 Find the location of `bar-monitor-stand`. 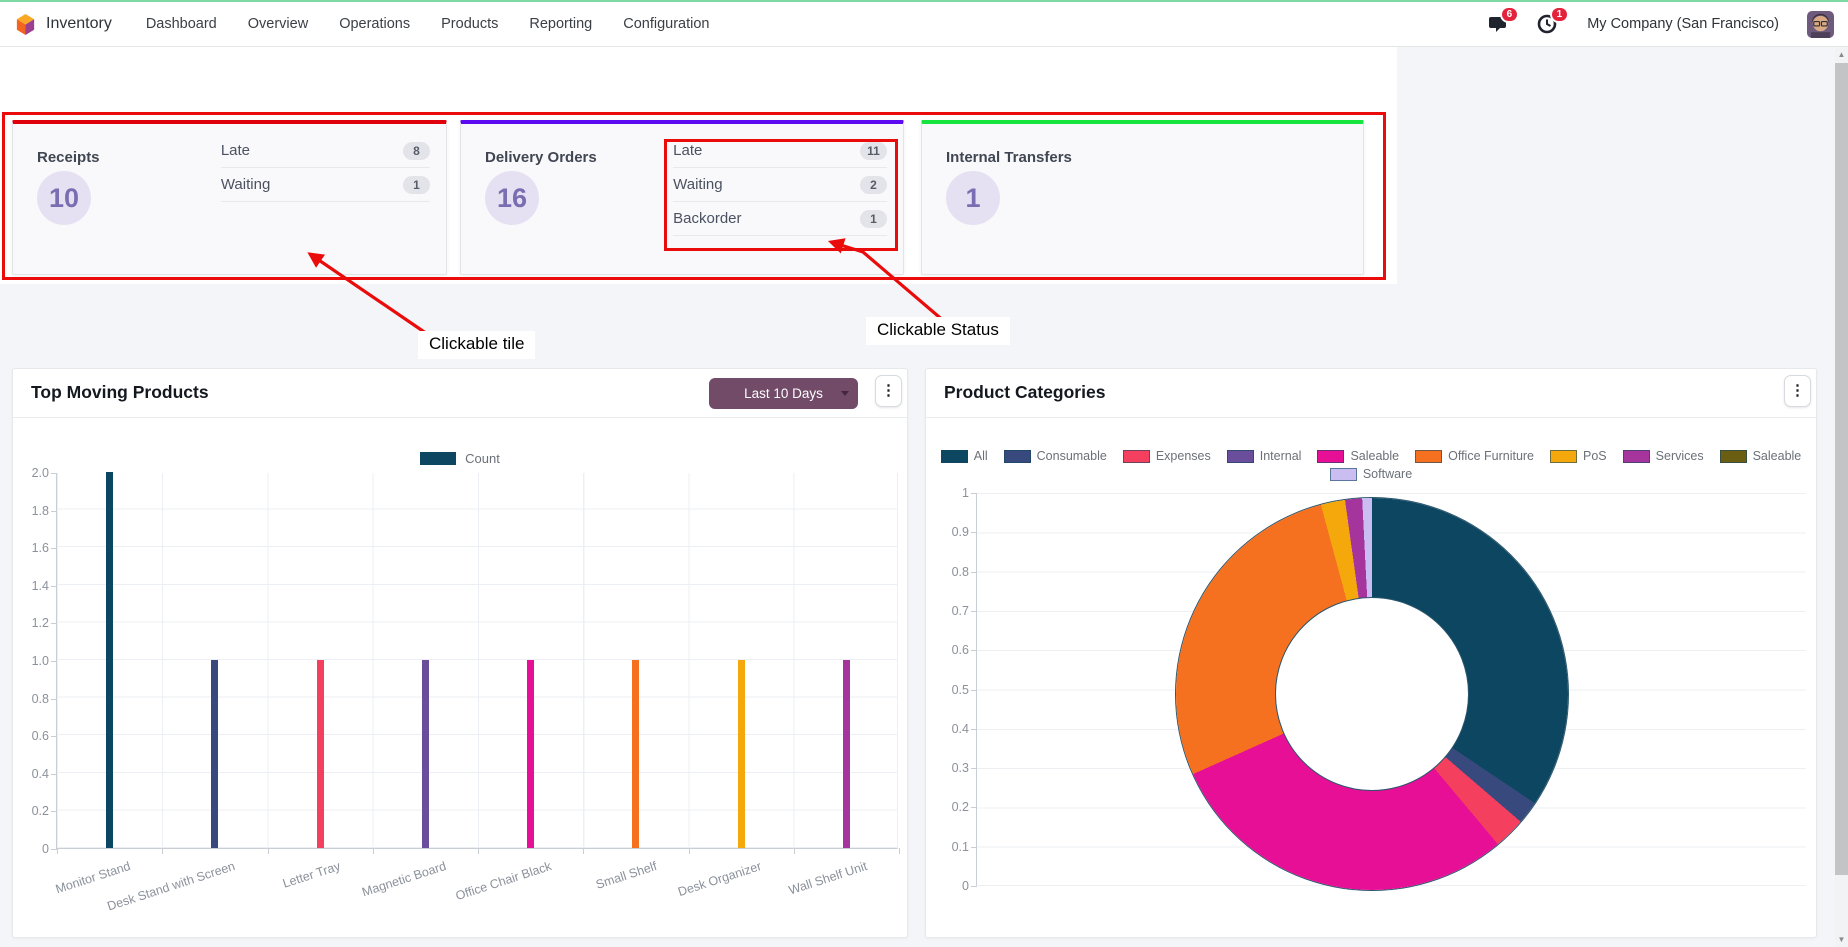

bar-monitor-stand is located at coordinates (110, 660).